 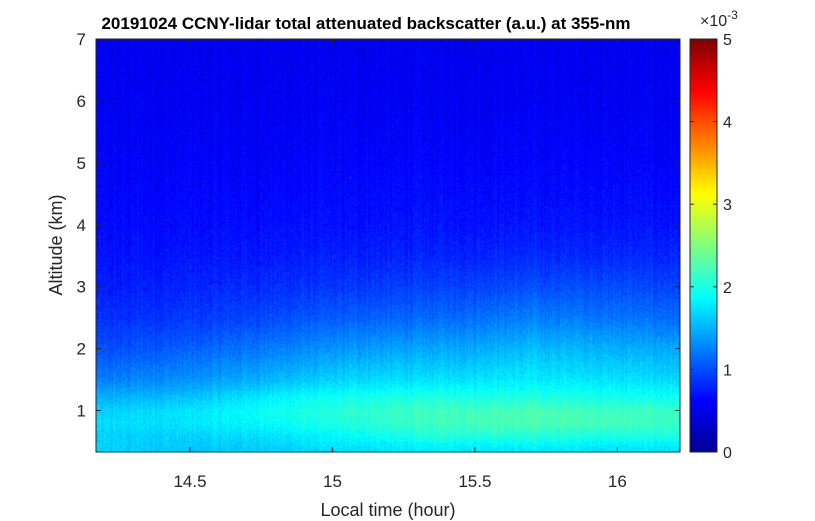 What do you see at coordinates (727, 40) in the screenshot?
I see `colorbar-tick-label: 5` at bounding box center [727, 40].